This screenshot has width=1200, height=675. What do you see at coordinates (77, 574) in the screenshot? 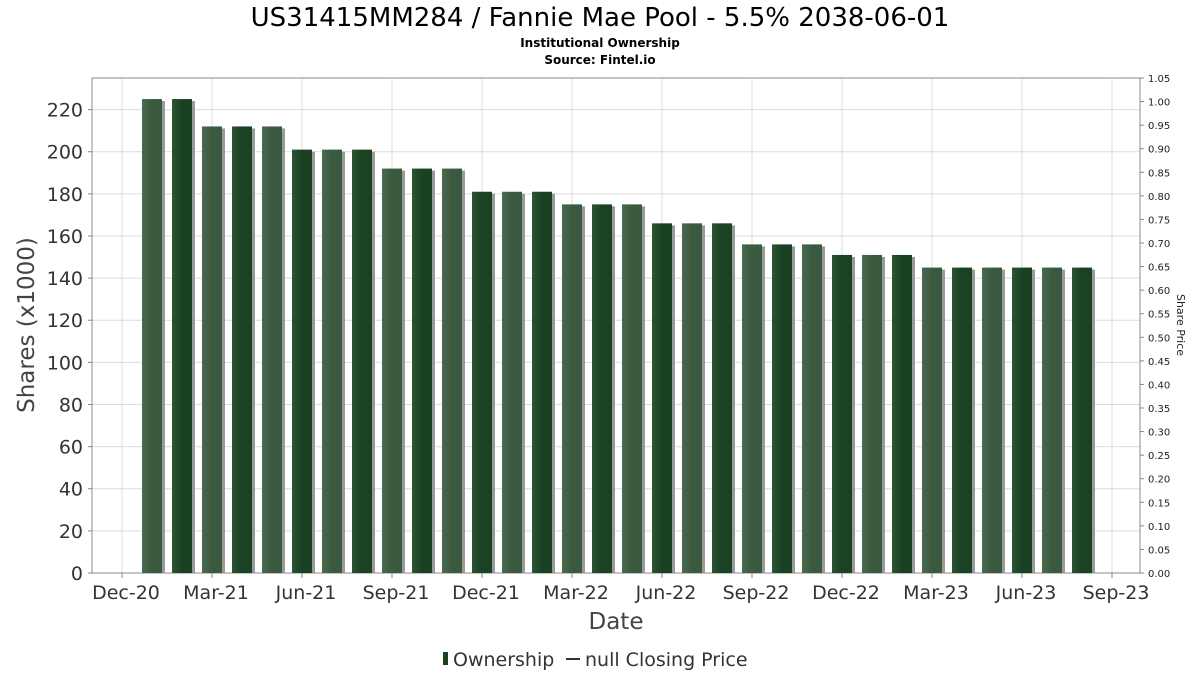
I see `y-tick-label: 0` at bounding box center [77, 574].